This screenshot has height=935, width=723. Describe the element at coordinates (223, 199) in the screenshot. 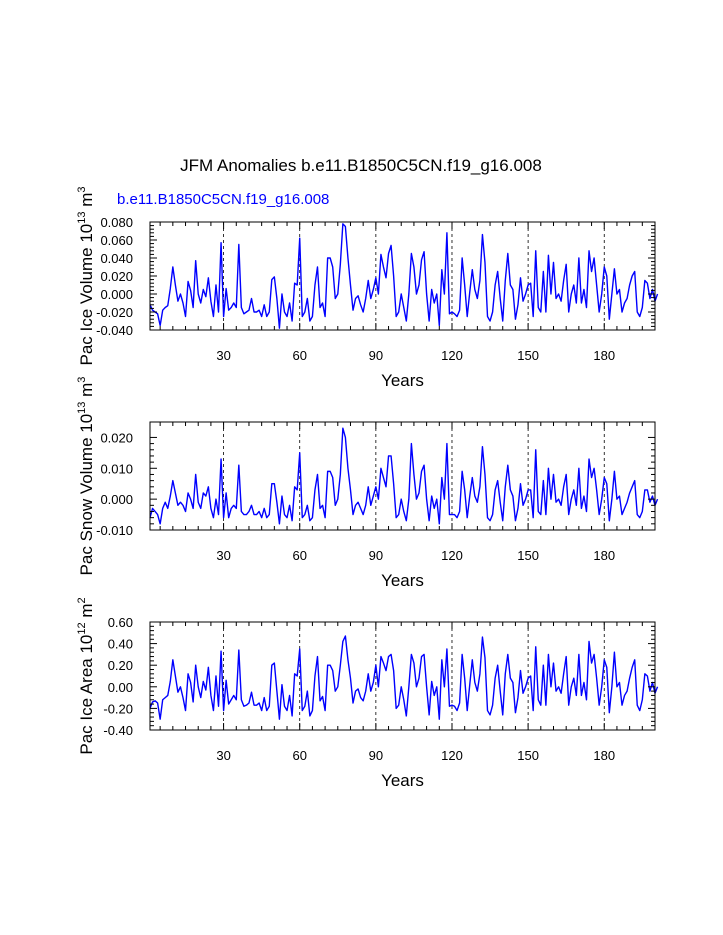

I see `run-label: b.e11.B1850C5CN.f19_g16.008` at that location.